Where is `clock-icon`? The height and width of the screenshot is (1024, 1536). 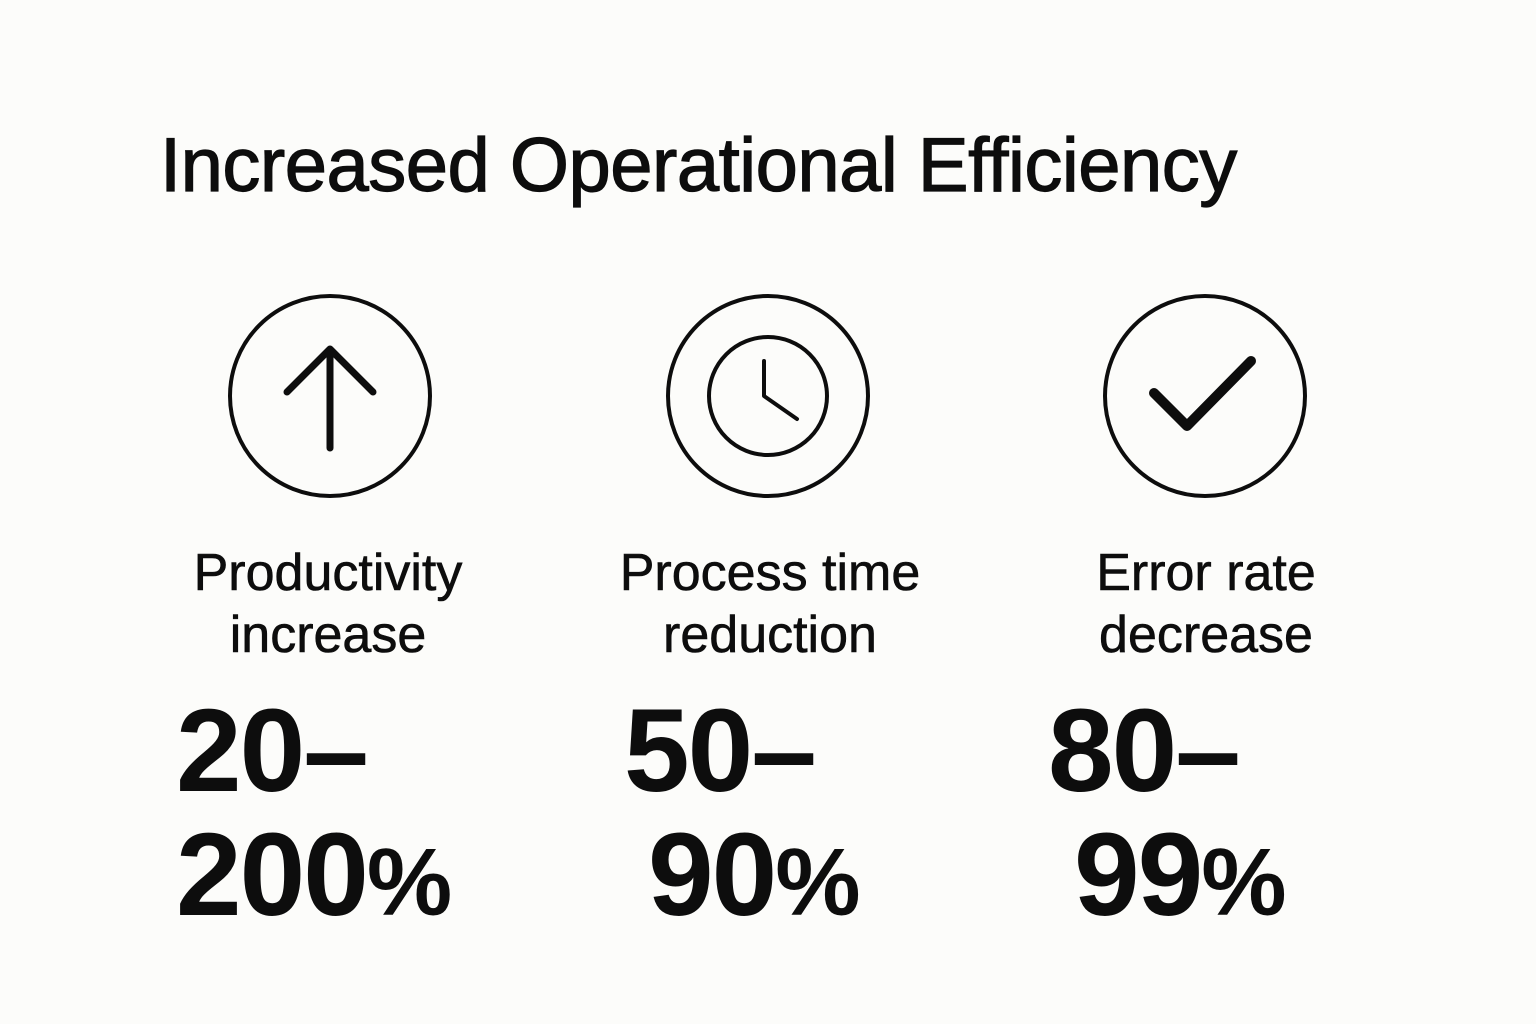
clock-icon is located at coordinates (768, 396).